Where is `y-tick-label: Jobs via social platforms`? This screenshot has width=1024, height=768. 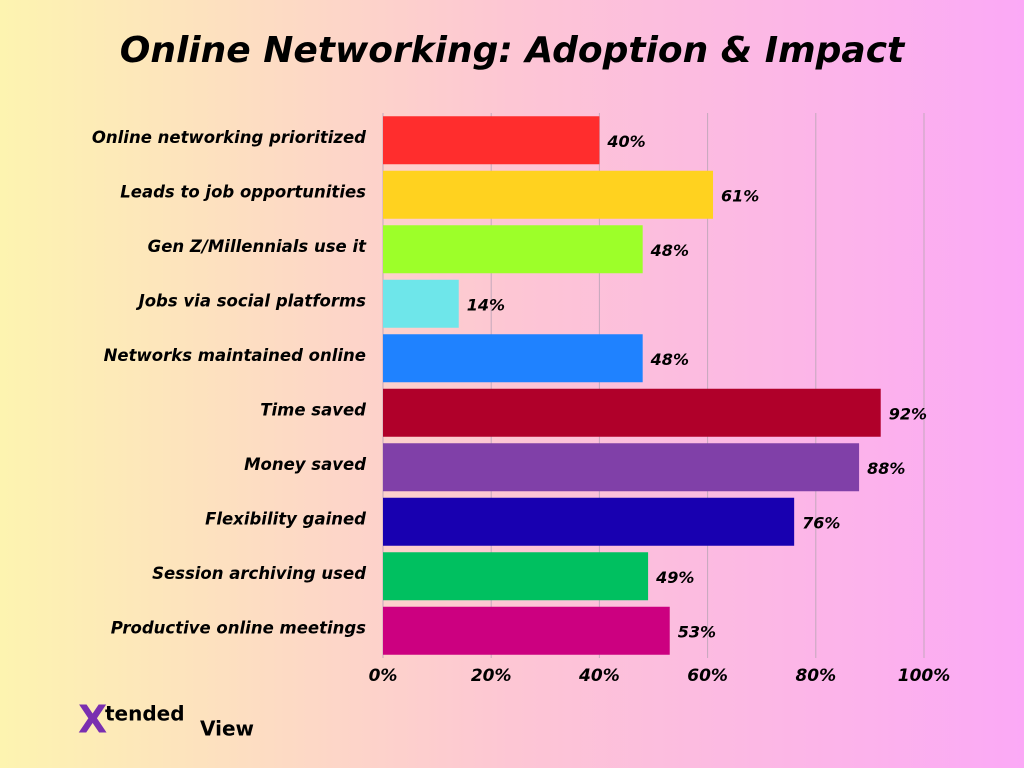
y-tick-label: Jobs via social platforms is located at coordinates (251, 300).